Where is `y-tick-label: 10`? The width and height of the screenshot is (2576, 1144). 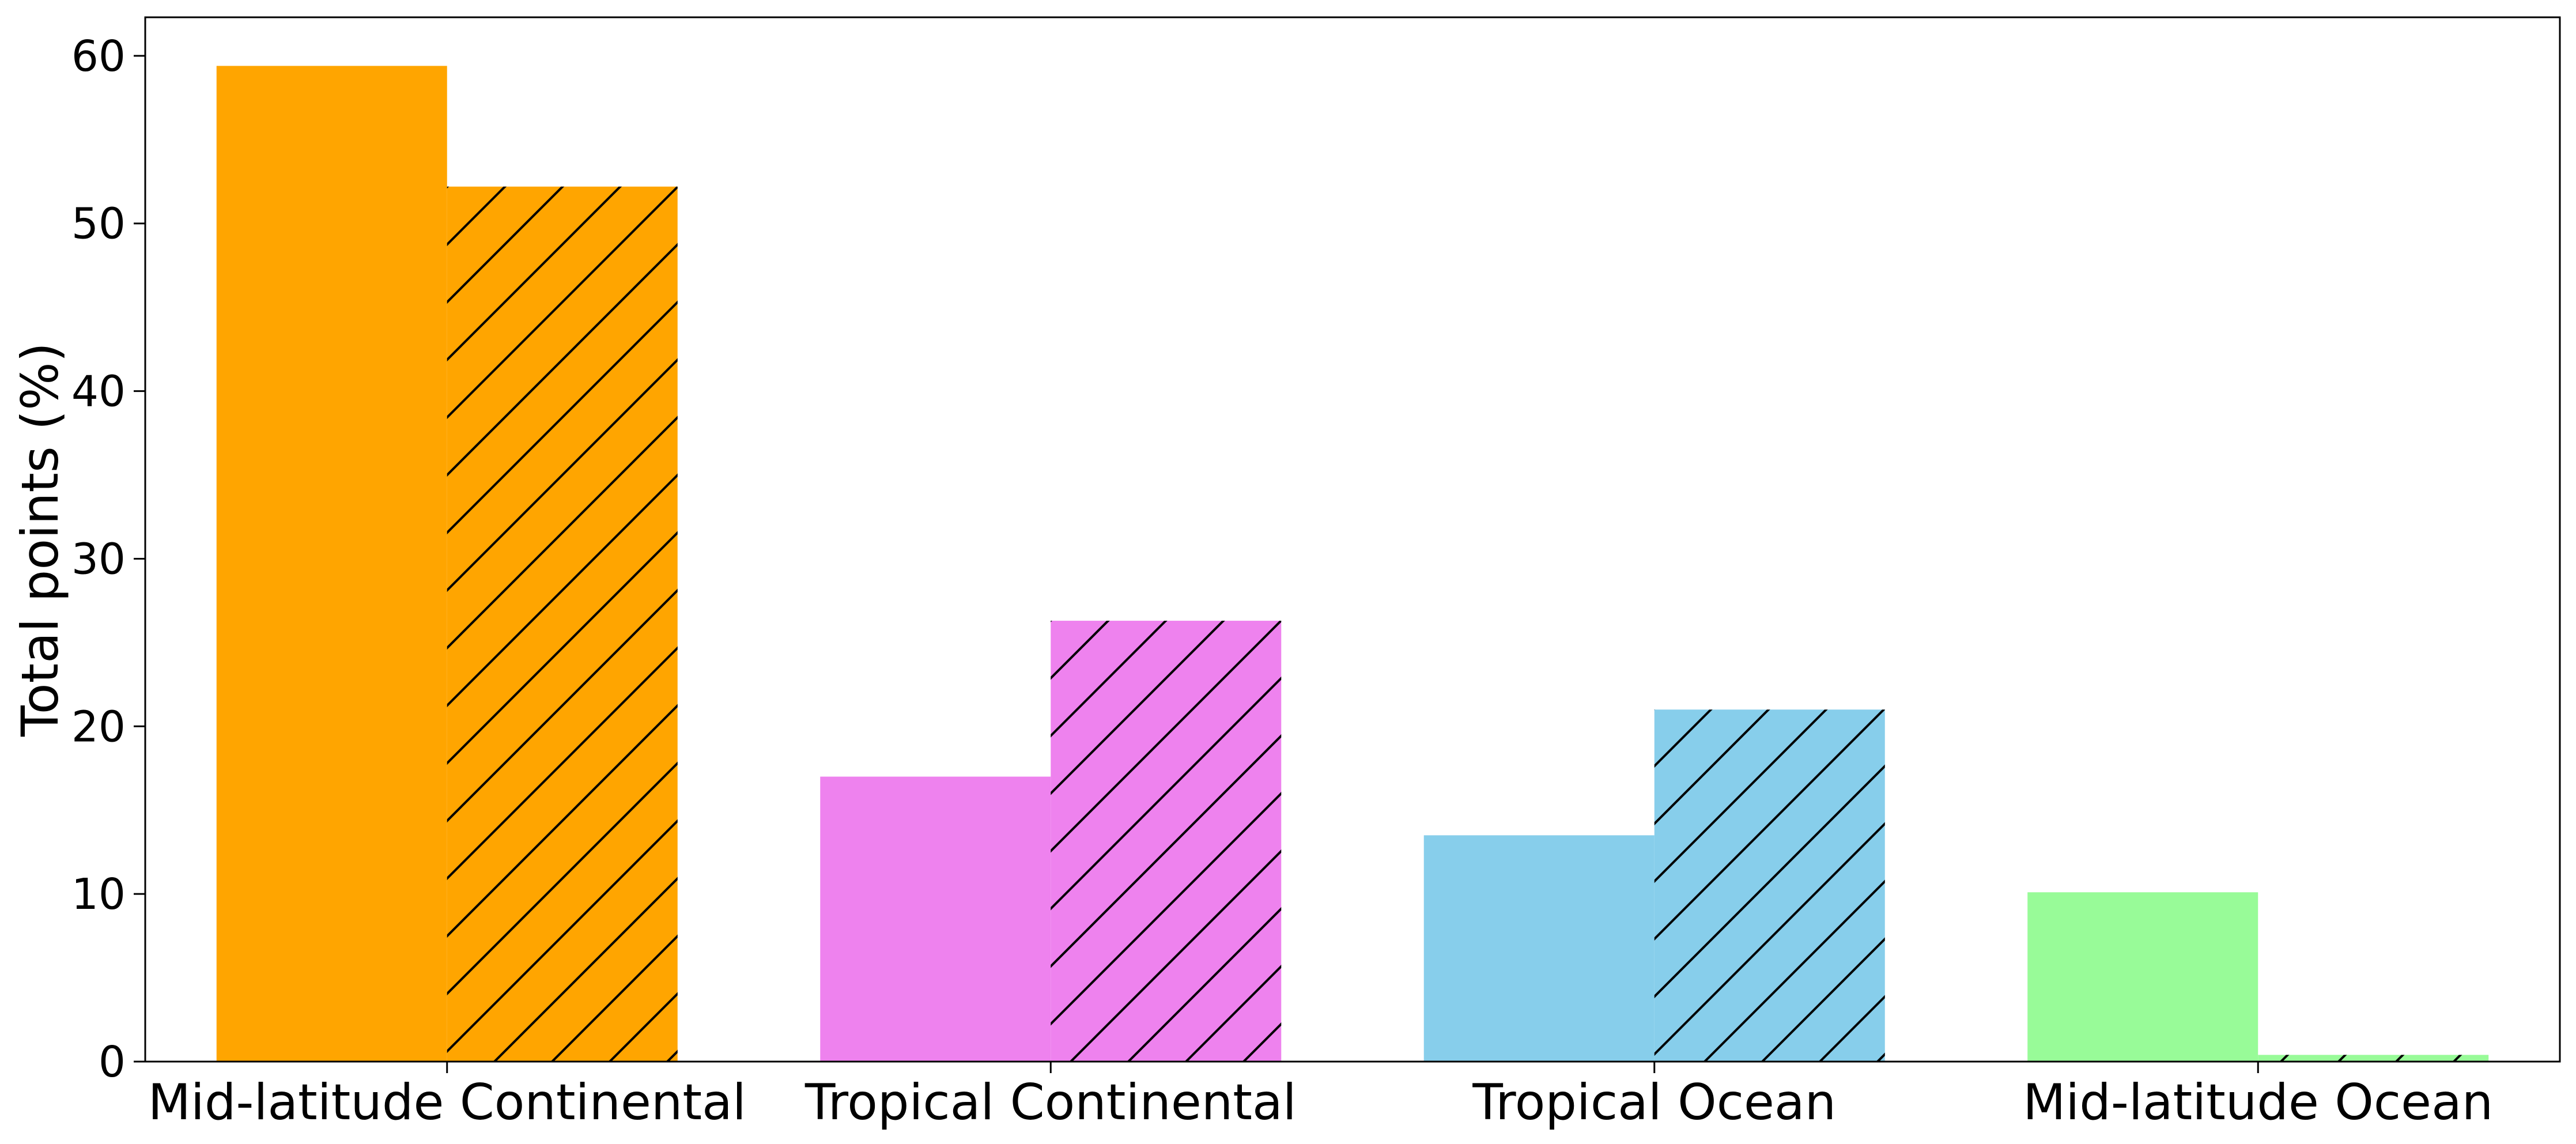 y-tick-label: 10 is located at coordinates (98, 894).